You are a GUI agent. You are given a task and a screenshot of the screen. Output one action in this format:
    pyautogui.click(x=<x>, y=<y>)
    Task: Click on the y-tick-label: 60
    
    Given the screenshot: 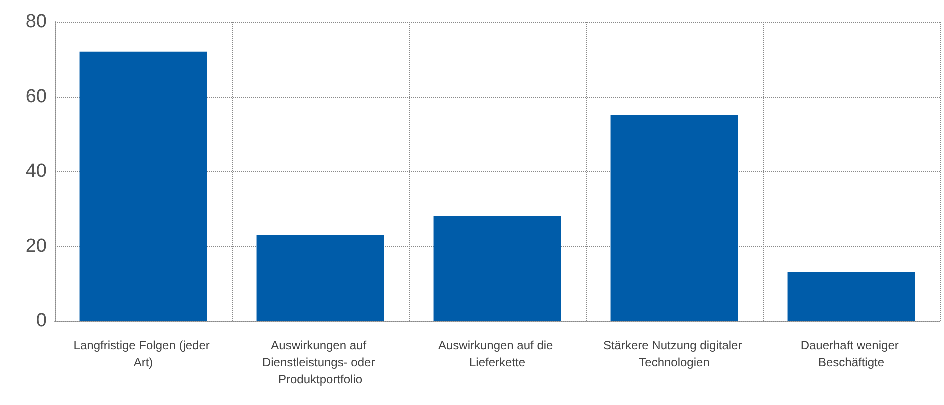 What is the action you would take?
    pyautogui.click(x=36, y=97)
    